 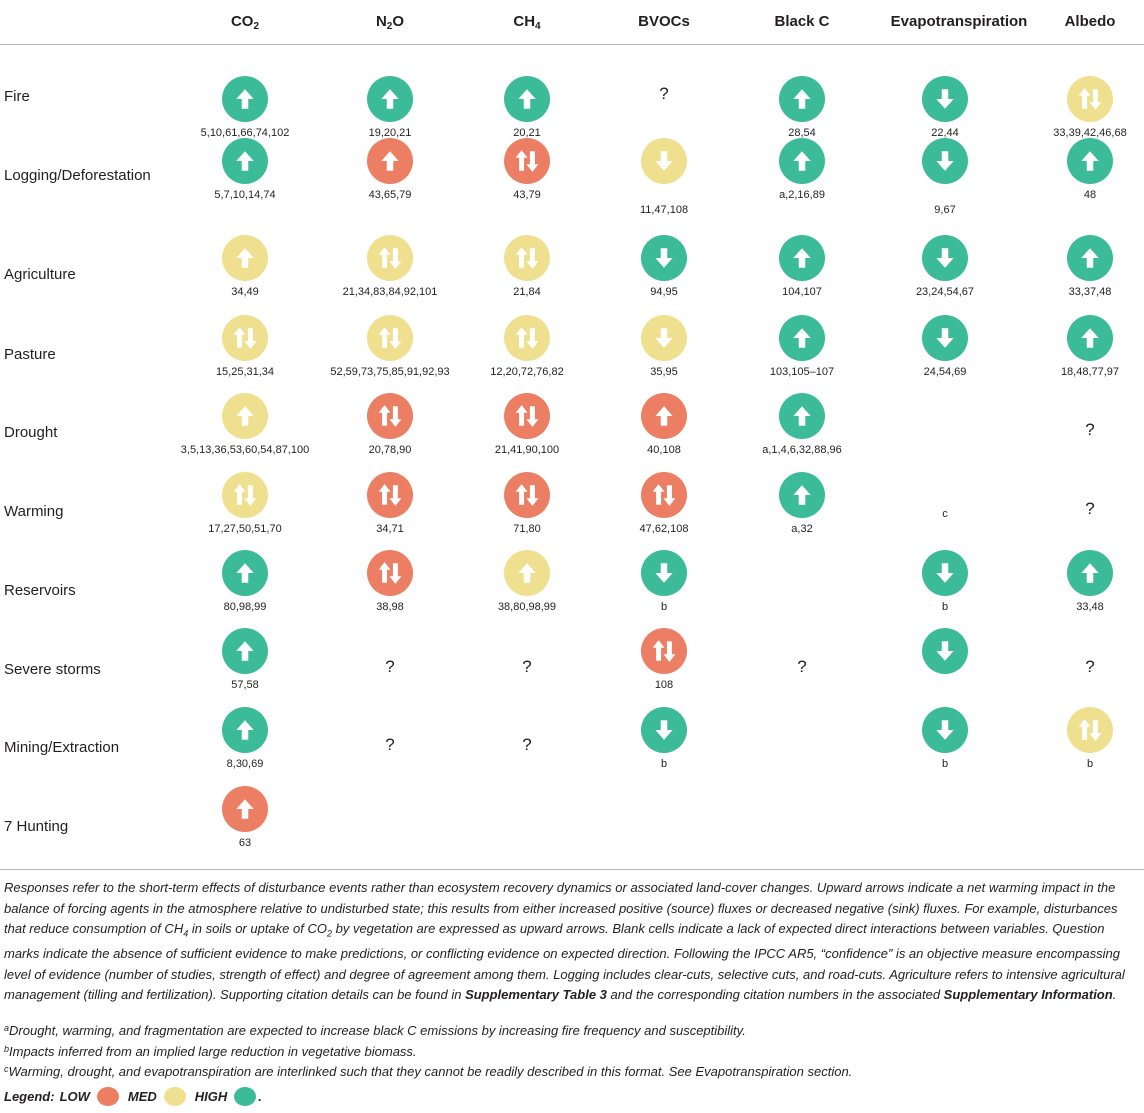 I want to click on legend-med-label: MED, so click(x=142, y=1096).